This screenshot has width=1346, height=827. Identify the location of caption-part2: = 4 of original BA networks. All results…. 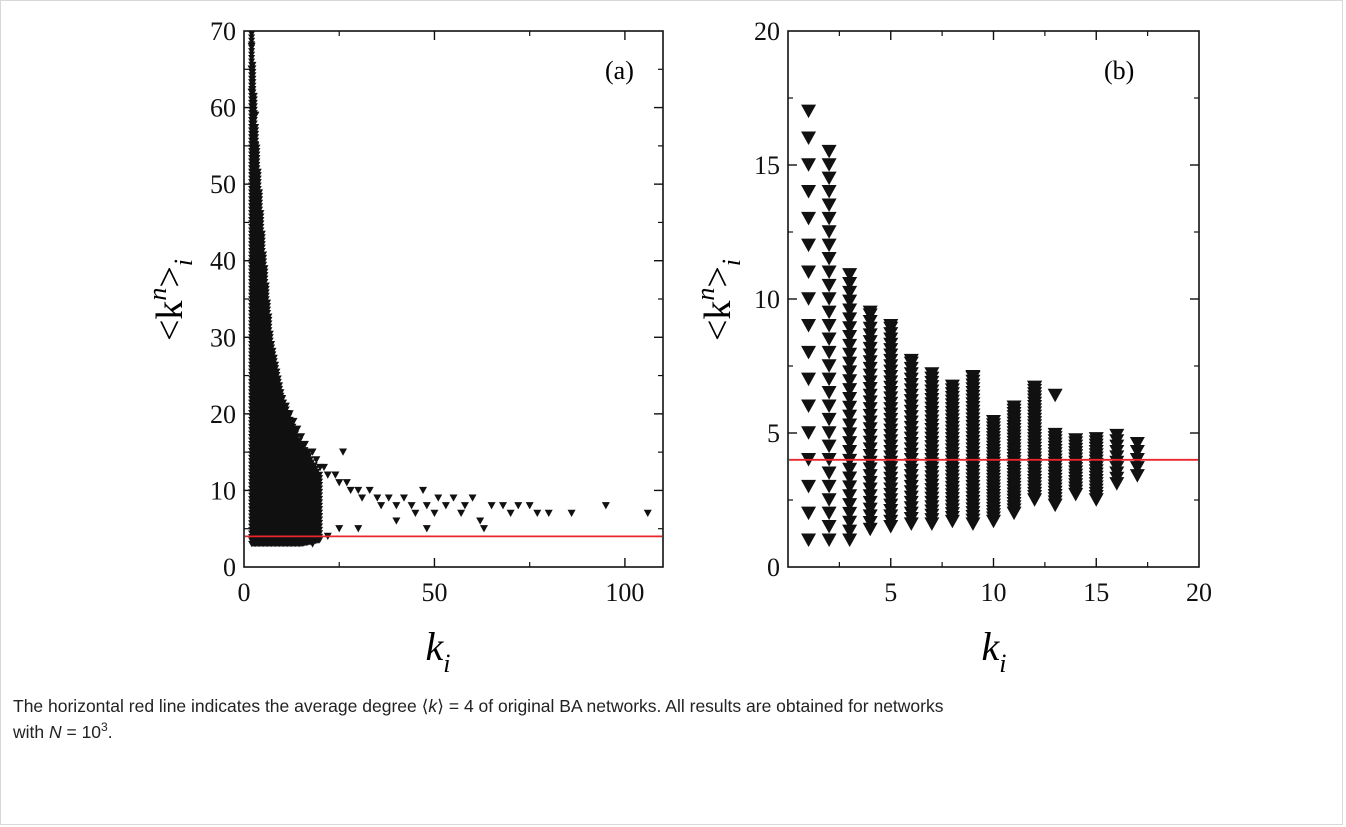
(694, 706).